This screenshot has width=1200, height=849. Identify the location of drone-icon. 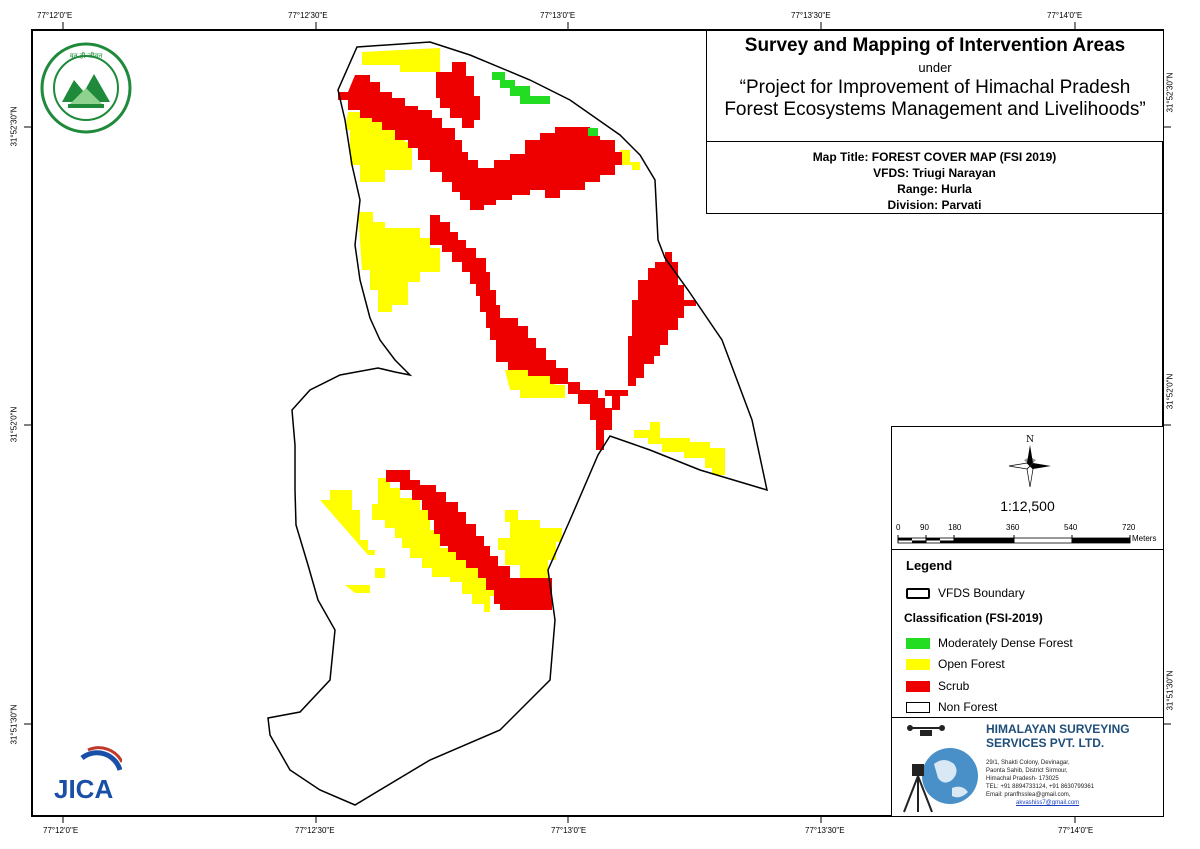
(926, 730).